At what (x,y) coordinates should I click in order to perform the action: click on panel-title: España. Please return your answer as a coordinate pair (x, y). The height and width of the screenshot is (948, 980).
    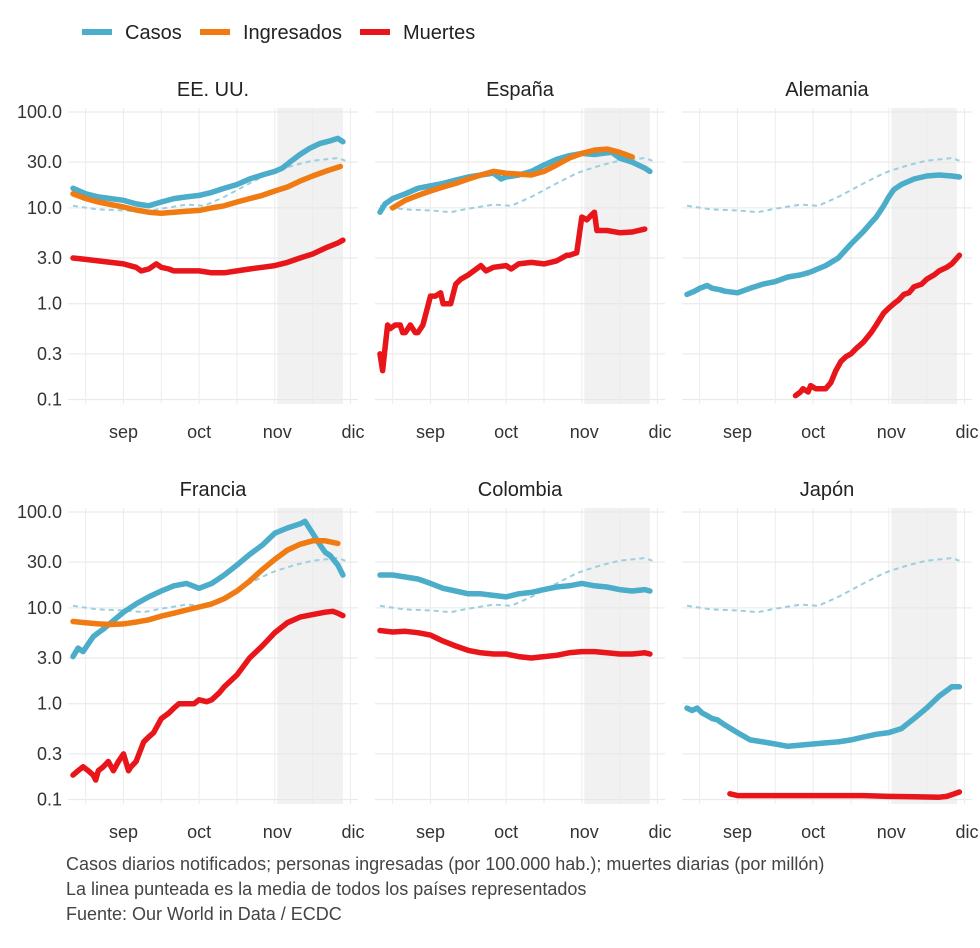
    Looking at the image, I should click on (520, 90).